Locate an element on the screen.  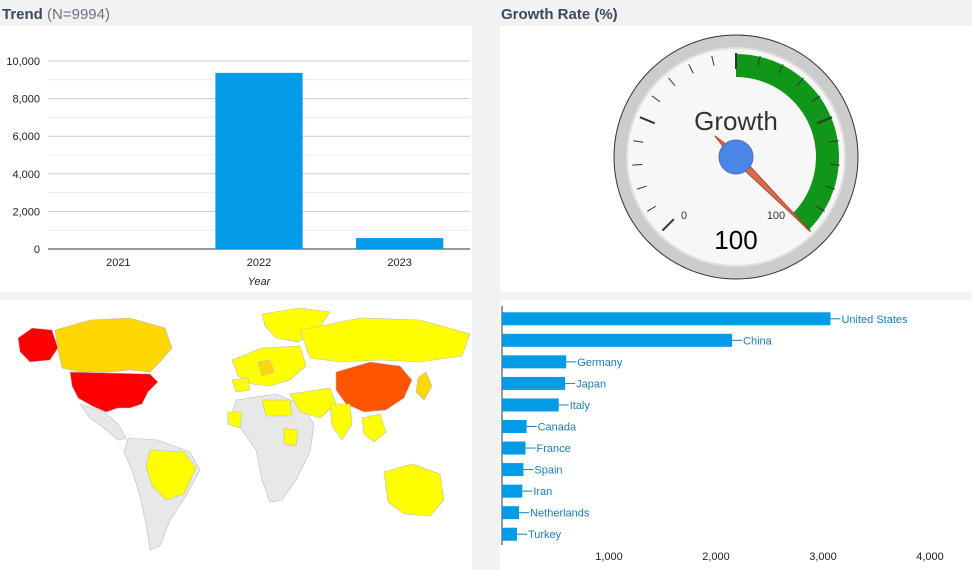
country-label: Japan is located at coordinates (591, 384).